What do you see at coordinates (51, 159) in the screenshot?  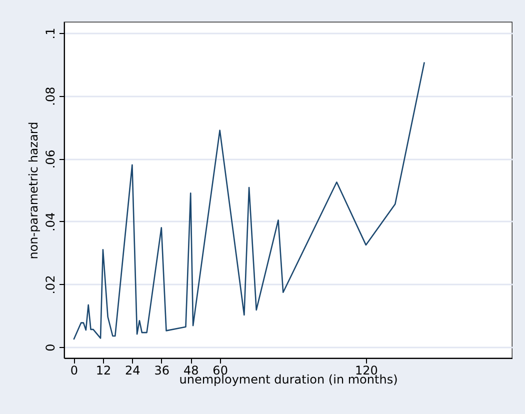 I see `y-tick-label: .06` at bounding box center [51, 159].